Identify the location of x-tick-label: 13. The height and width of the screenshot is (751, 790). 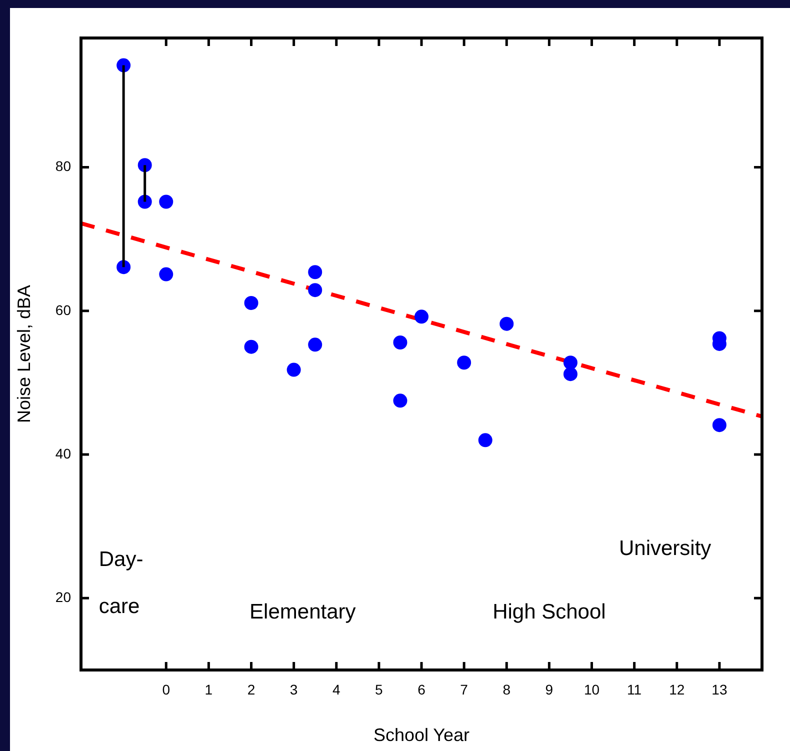
(720, 689).